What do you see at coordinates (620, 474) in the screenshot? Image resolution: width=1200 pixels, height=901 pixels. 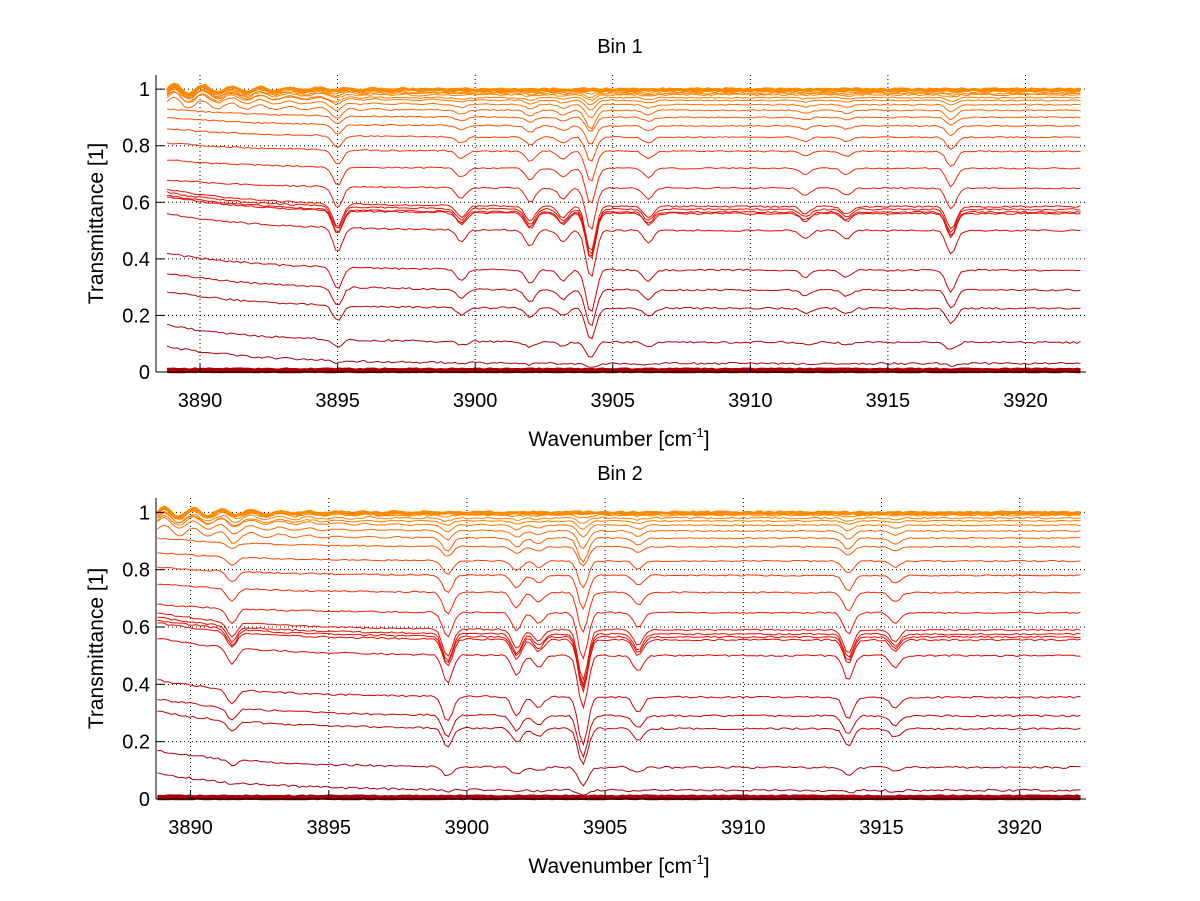 I see `chart-title: Bin 2` at bounding box center [620, 474].